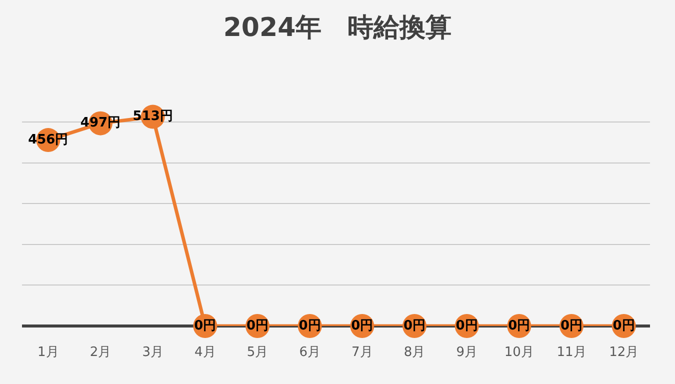  Describe the element at coordinates (362, 352) in the screenshot. I see `x-tick-label: 7月` at that location.